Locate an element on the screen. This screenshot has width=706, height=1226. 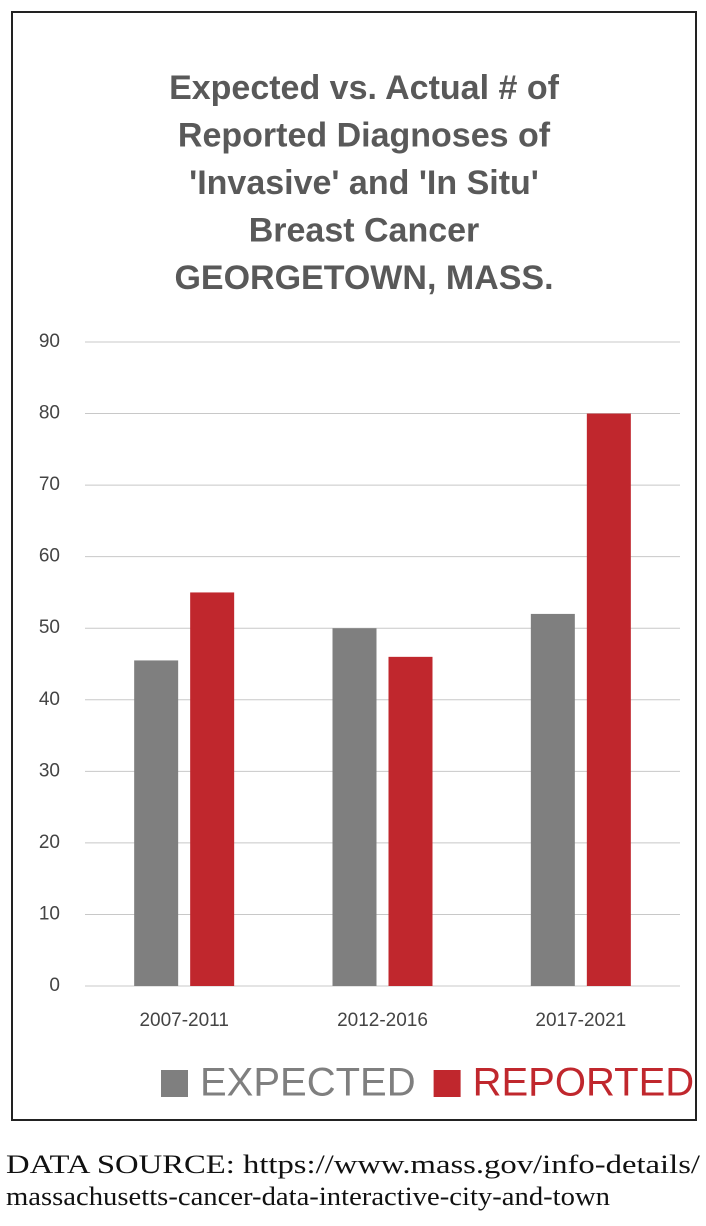
legend-label: EXPECTED is located at coordinates (308, 1083).